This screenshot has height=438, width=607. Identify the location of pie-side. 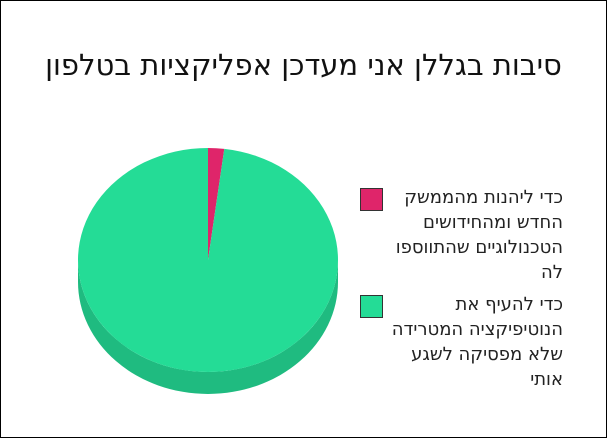
(208, 327).